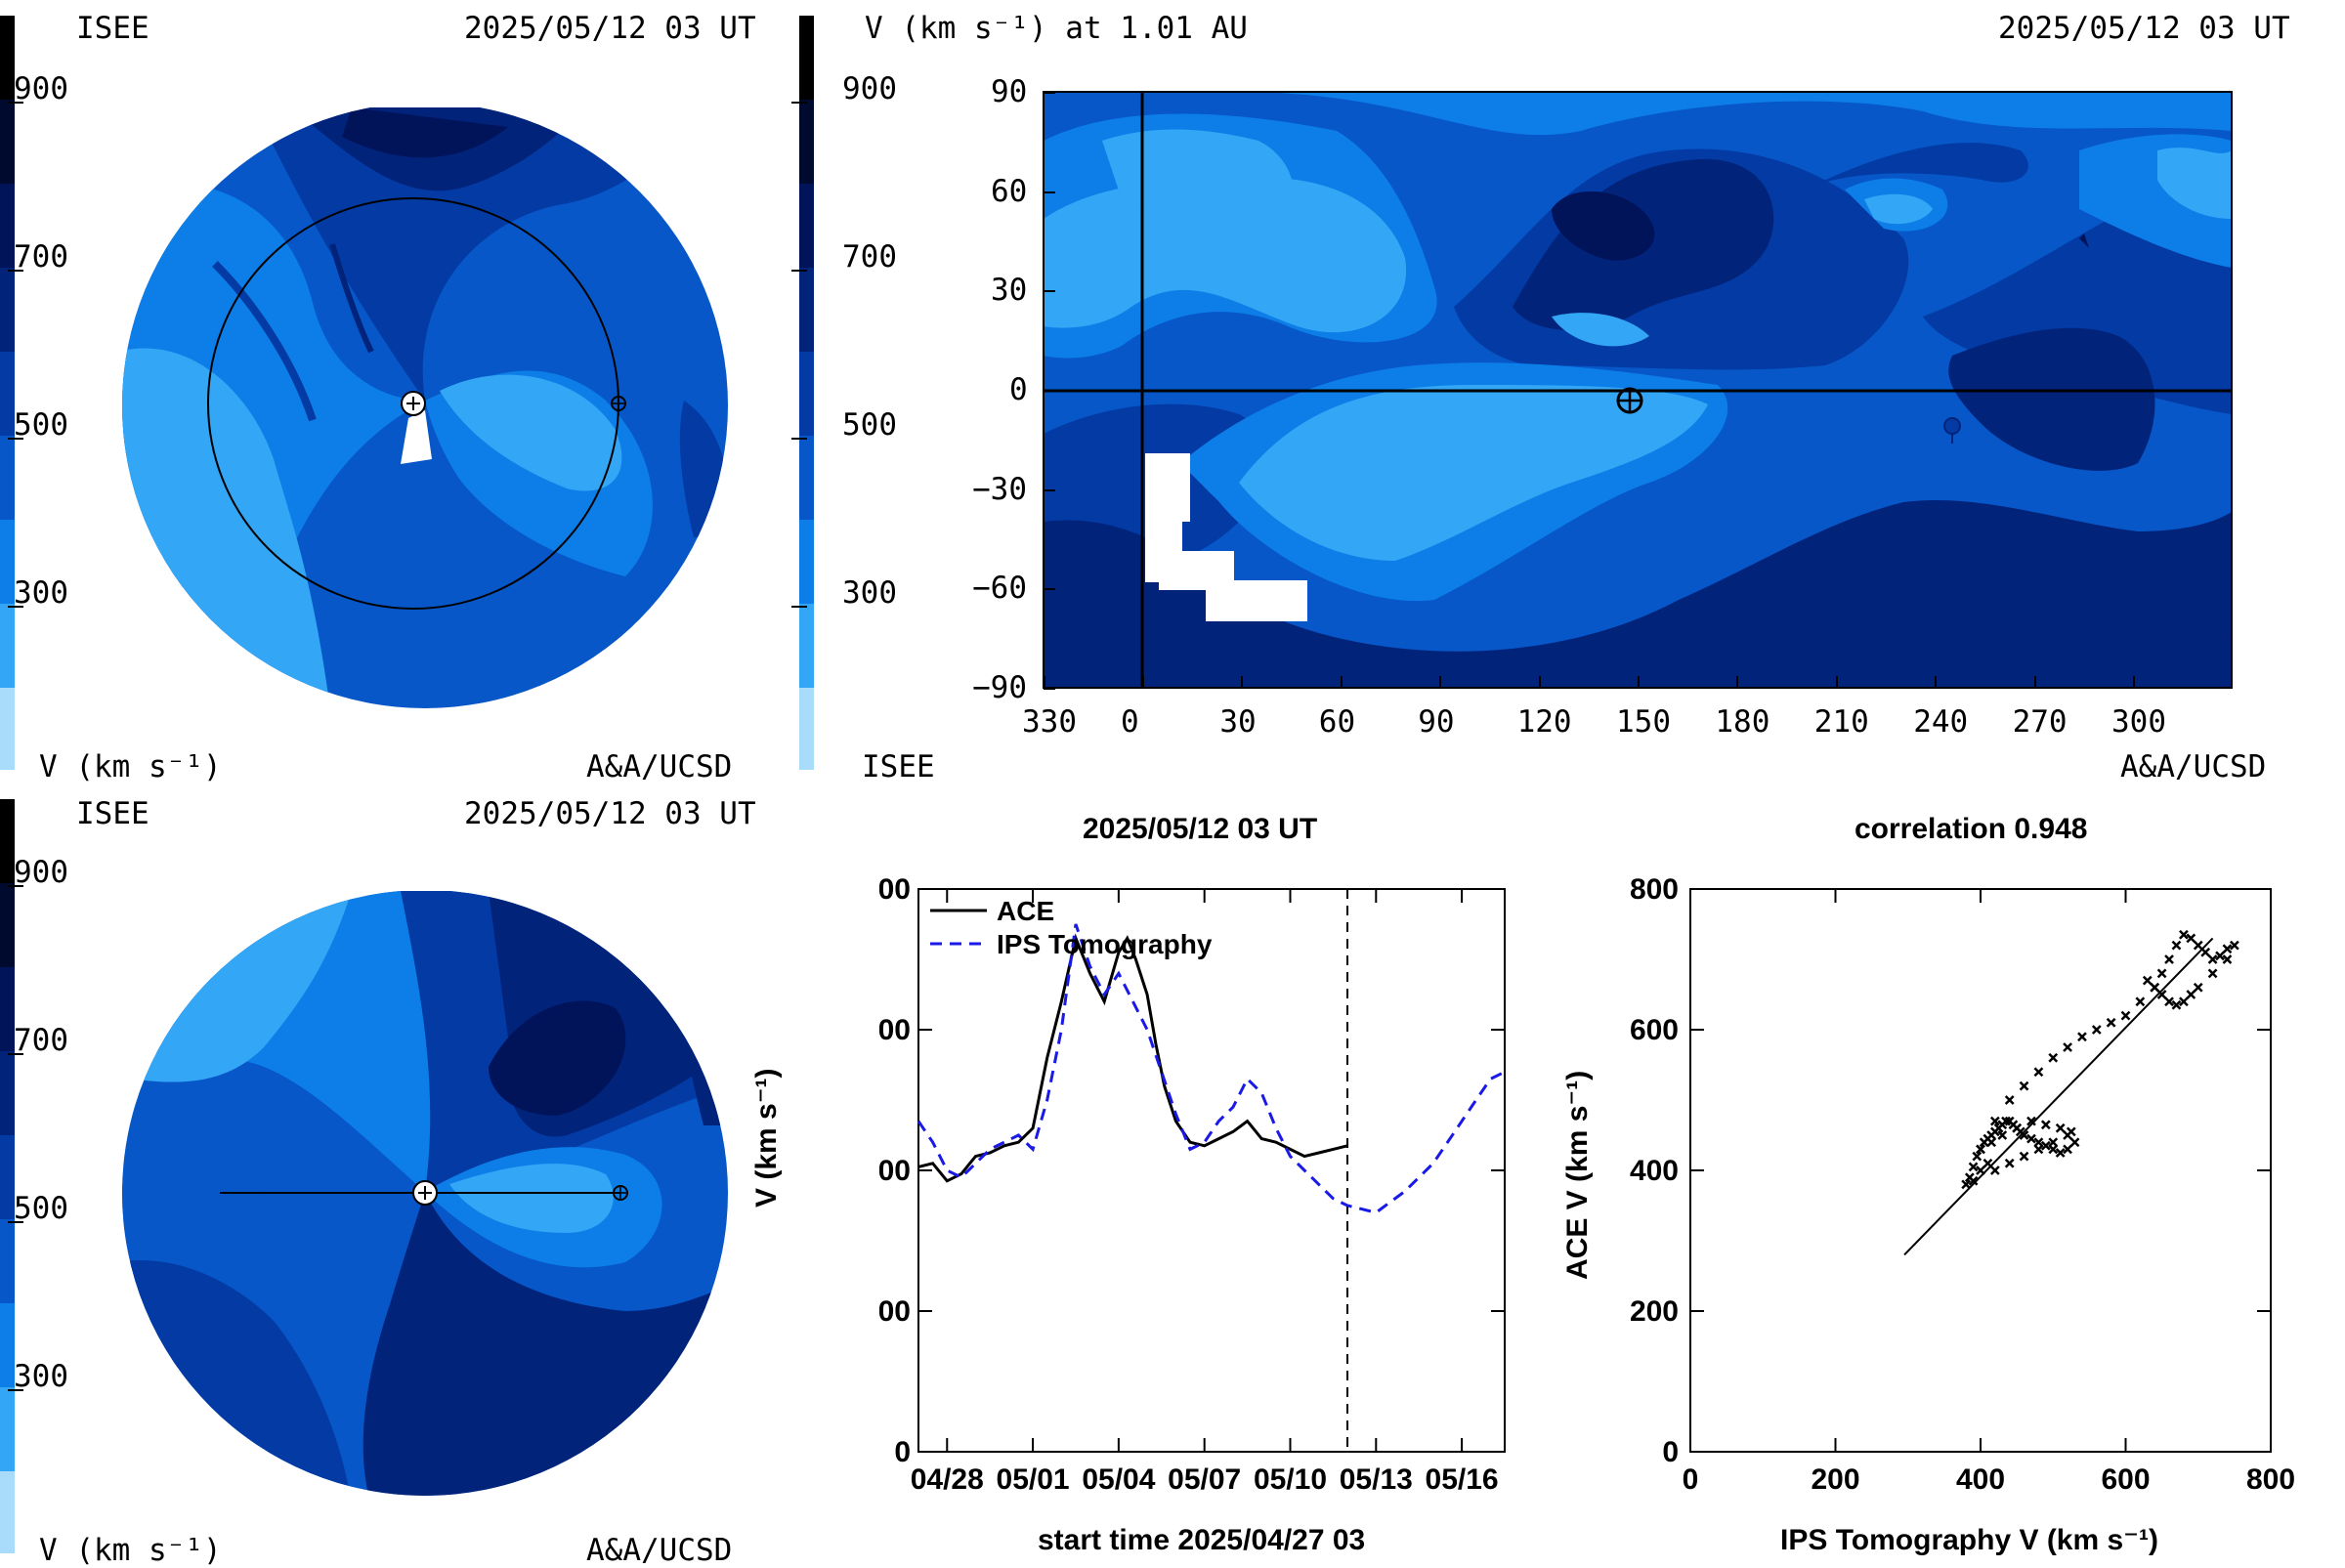  I want to click on x-tick-label: 600, so click(2125, 1479).